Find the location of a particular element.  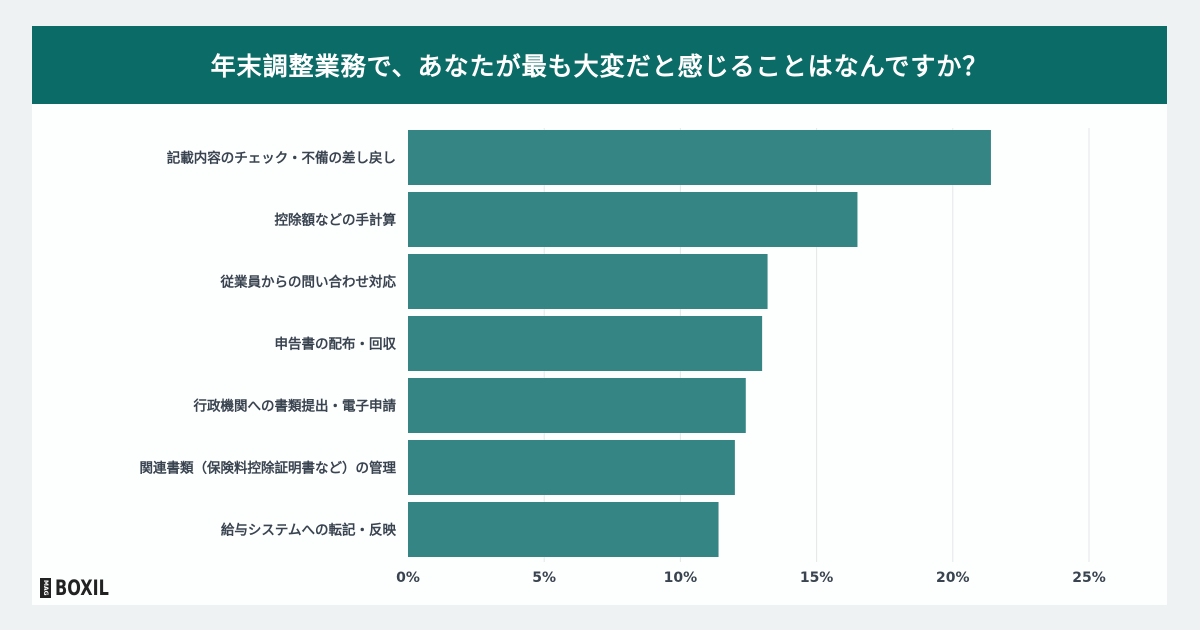

category-label: 控除額などの手計算 is located at coordinates (336, 220).